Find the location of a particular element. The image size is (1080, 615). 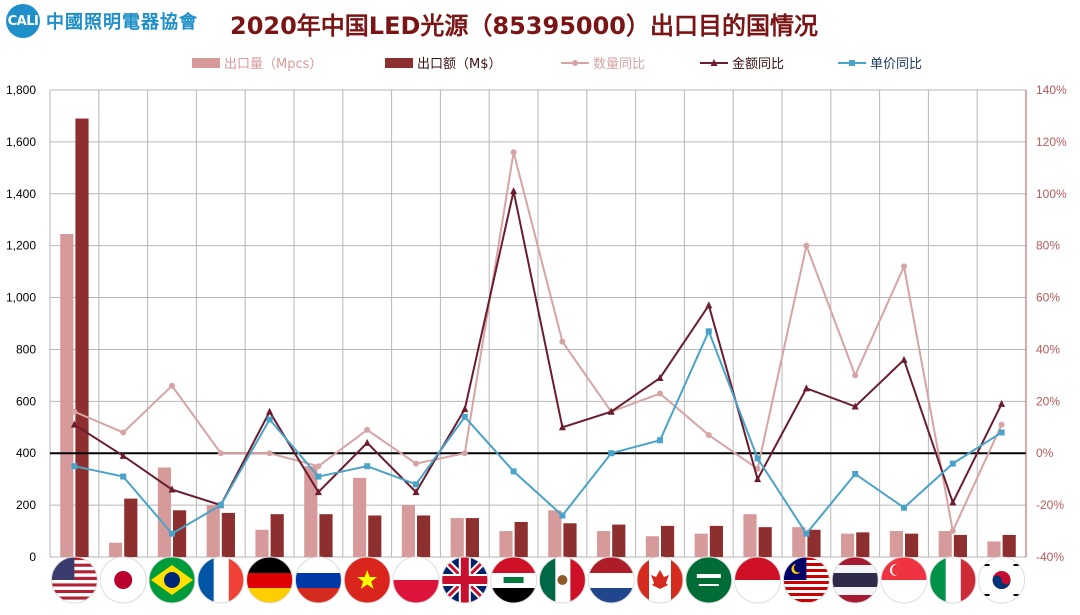

association-logo: CALI 中國照明電器協會 is located at coordinates (102, 21).